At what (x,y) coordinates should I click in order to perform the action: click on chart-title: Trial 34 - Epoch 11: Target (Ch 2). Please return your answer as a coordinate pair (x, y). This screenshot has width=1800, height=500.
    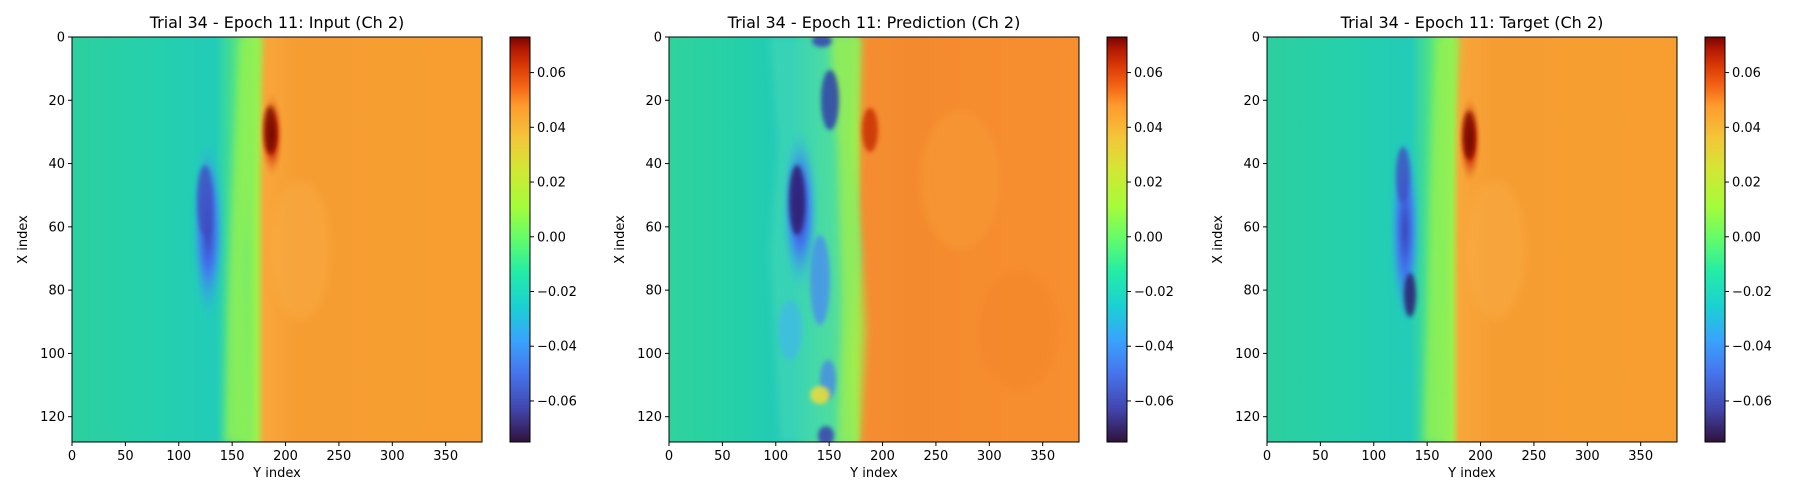
    Looking at the image, I should click on (1472, 22).